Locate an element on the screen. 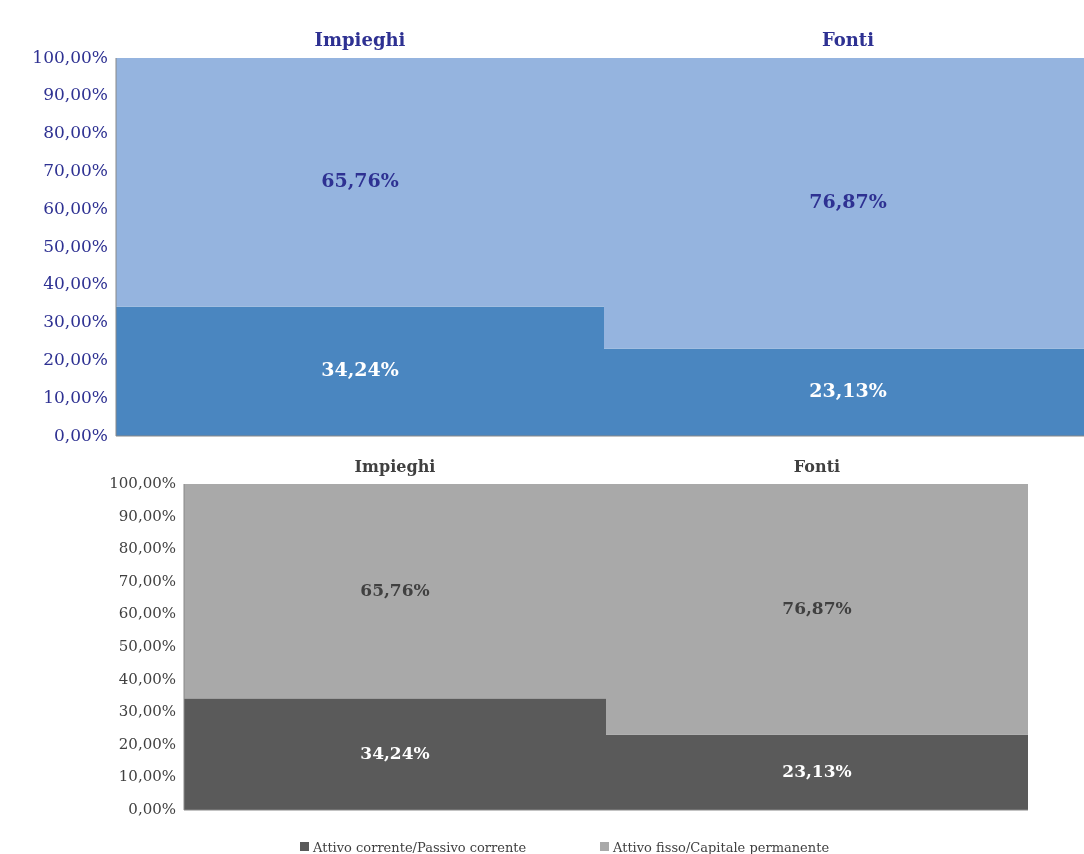 The height and width of the screenshot is (854, 1084). legend-label: Attivo fisso/Capitale permanente is located at coordinates (721, 847).